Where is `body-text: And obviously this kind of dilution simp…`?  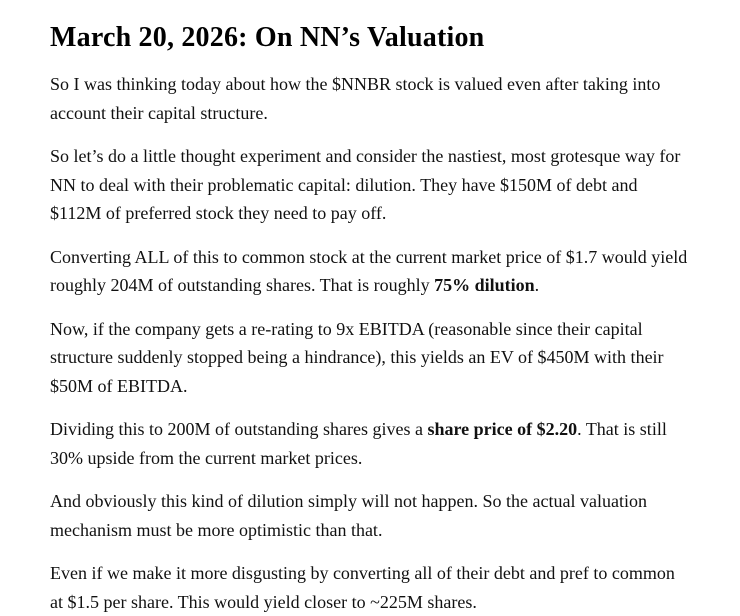 body-text: And obviously this kind of dilution simp… is located at coordinates (348, 515).